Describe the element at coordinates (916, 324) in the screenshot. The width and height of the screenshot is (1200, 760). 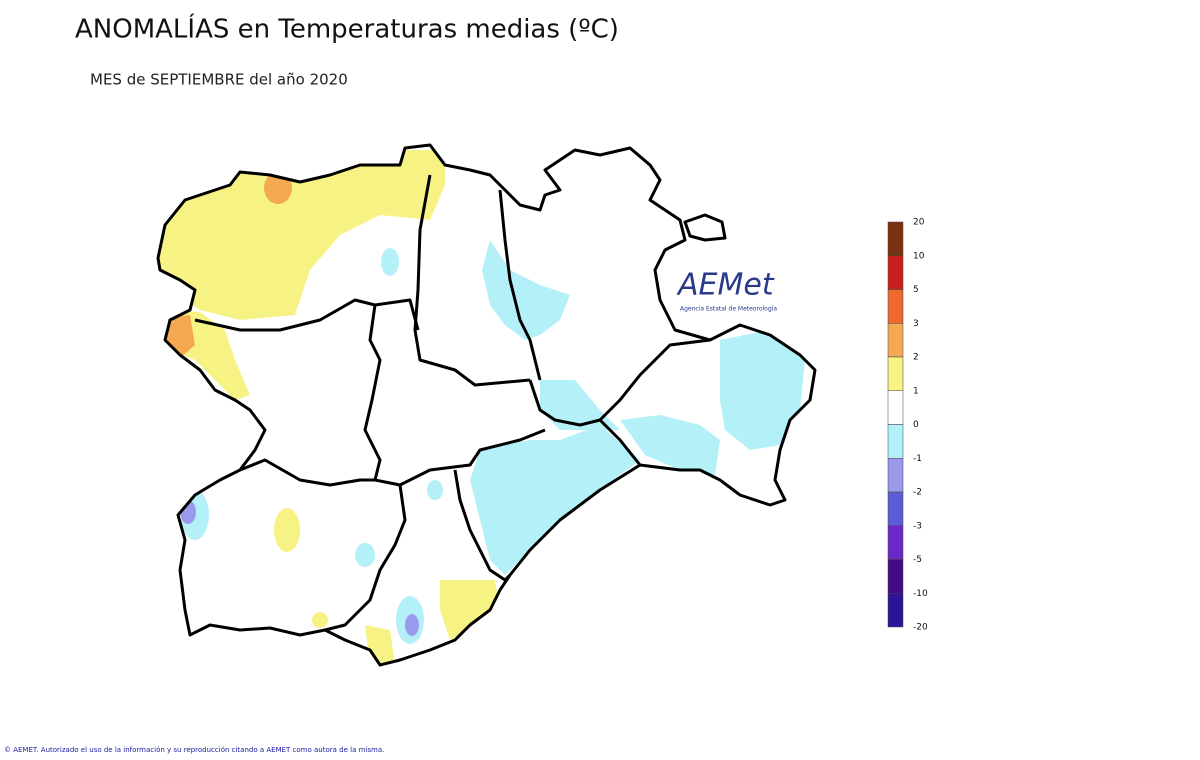
I see `legend-tick-label: 3` at that location.